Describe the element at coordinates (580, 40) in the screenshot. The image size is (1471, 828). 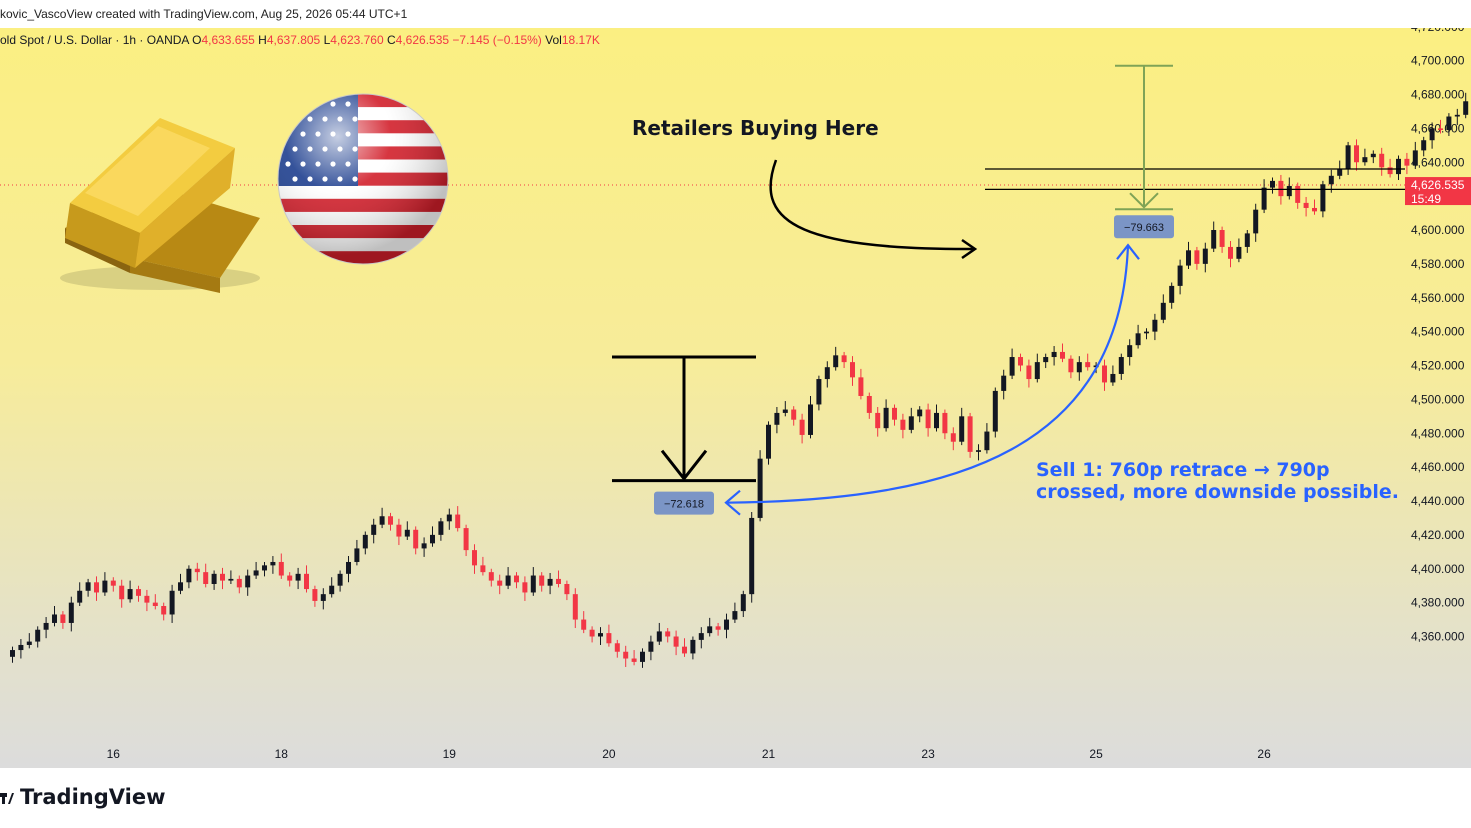
I see `volume-value: 18.17K` at that location.